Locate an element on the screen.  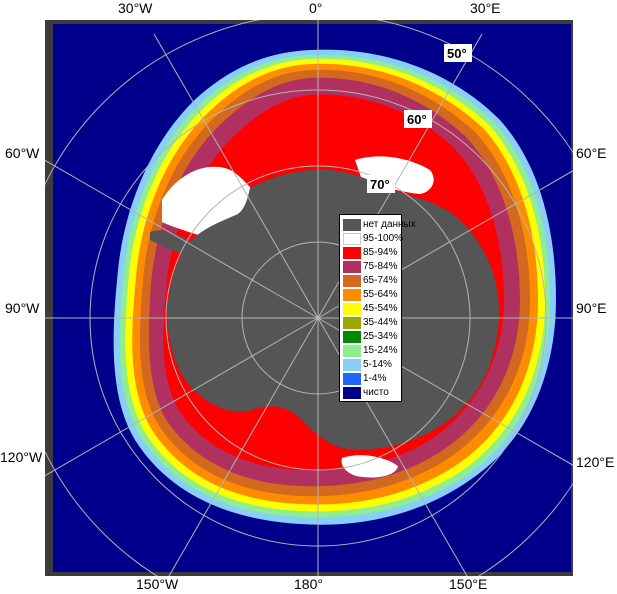
legend-item-35-44: 35-44% is located at coordinates (372, 323).